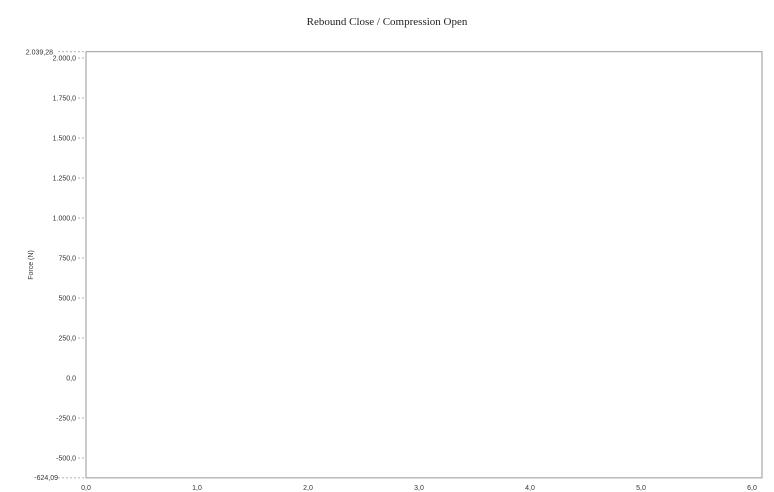 The image size is (774, 492). I want to click on y-tick-label: 750,0, so click(67, 259).